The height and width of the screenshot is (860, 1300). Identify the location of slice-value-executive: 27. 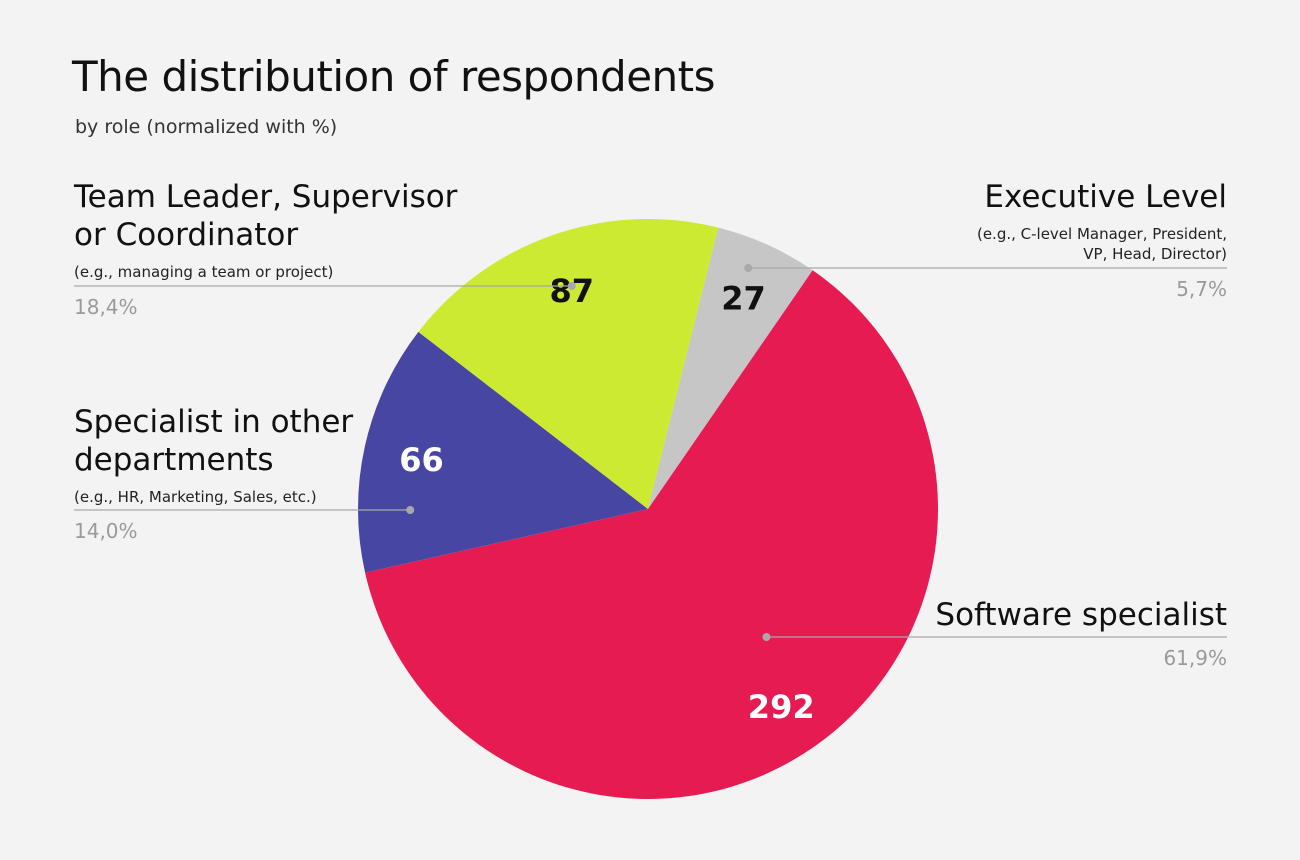
(743, 299).